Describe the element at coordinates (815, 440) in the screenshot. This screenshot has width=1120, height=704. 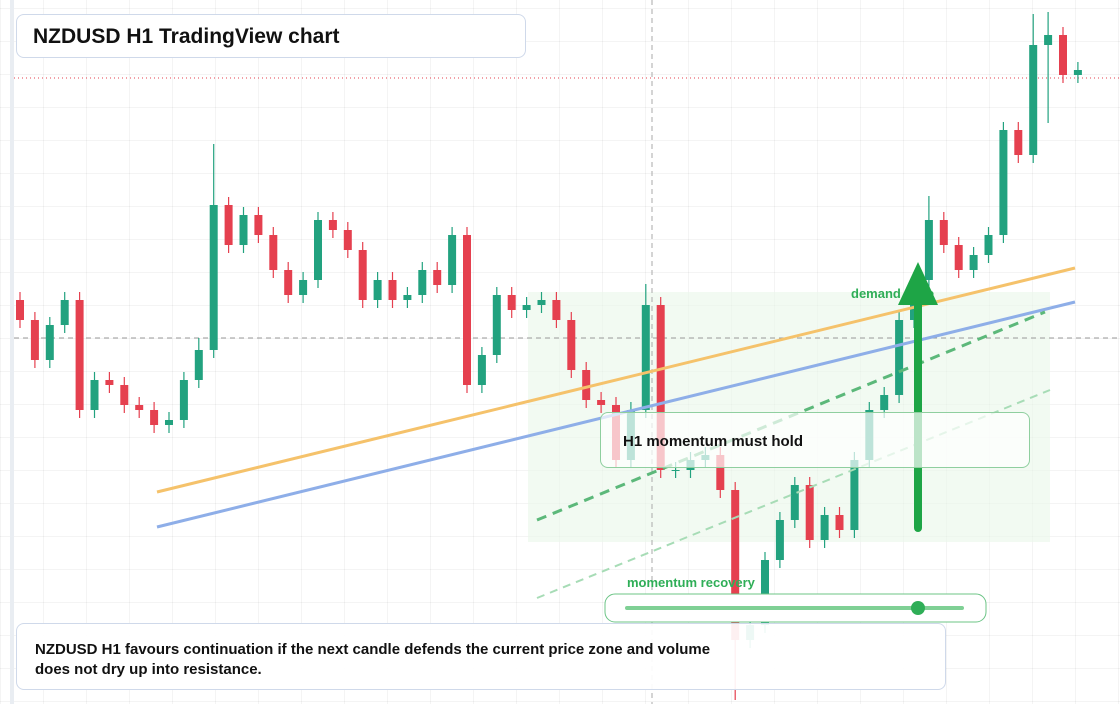
I see `callout-box: H1 momentum must hold` at that location.